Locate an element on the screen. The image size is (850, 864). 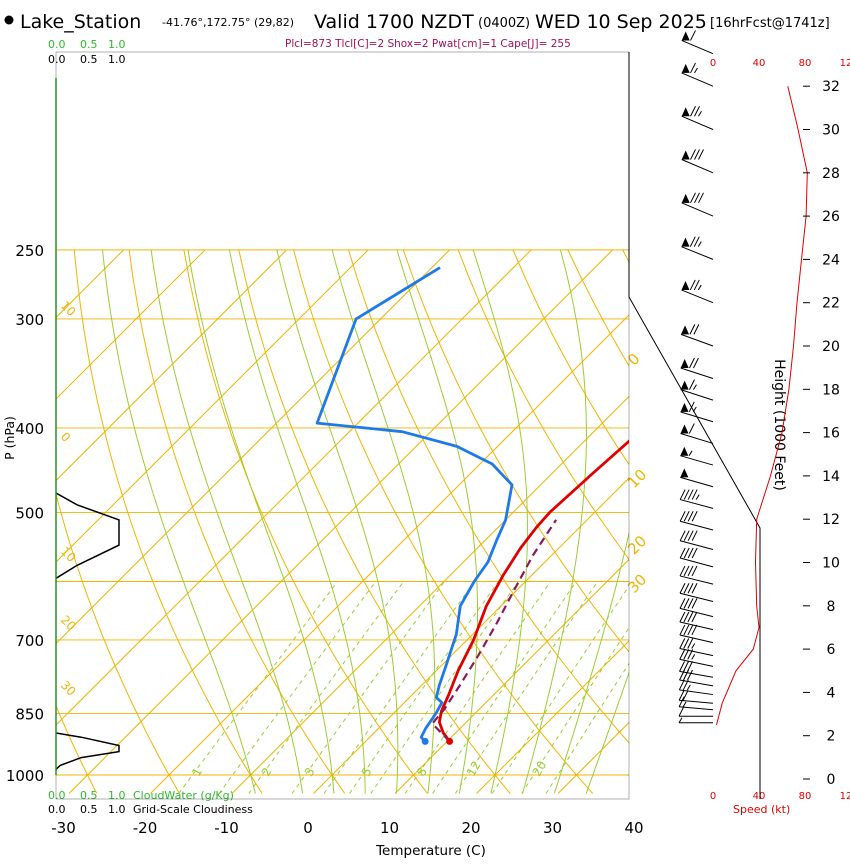
isotherm-label: 10 is located at coordinates (637, 479).